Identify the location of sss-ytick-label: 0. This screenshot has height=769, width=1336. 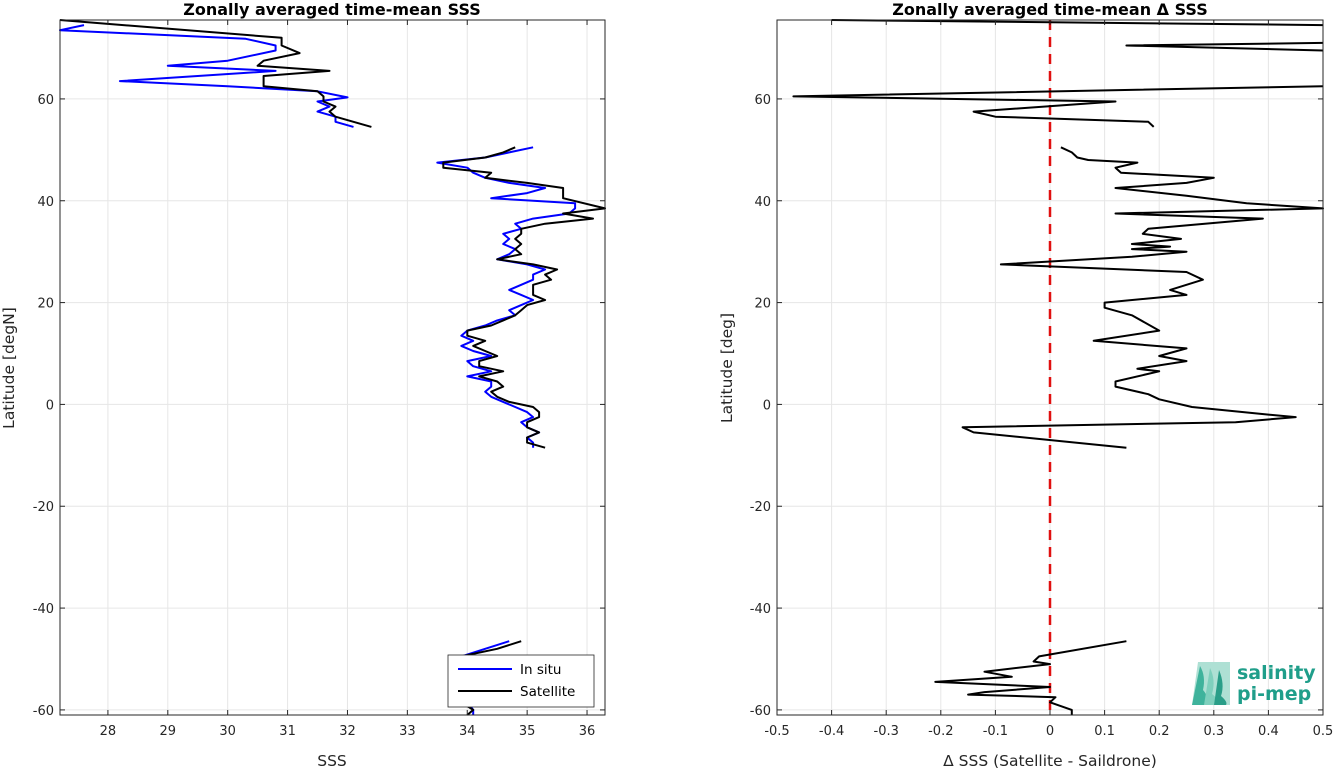
(50, 405).